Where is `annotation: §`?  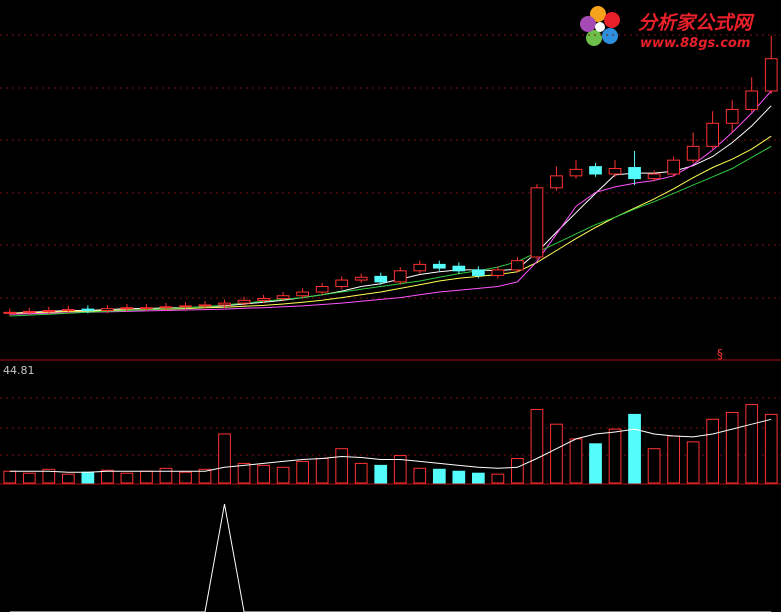 annotation: § is located at coordinates (720, 354).